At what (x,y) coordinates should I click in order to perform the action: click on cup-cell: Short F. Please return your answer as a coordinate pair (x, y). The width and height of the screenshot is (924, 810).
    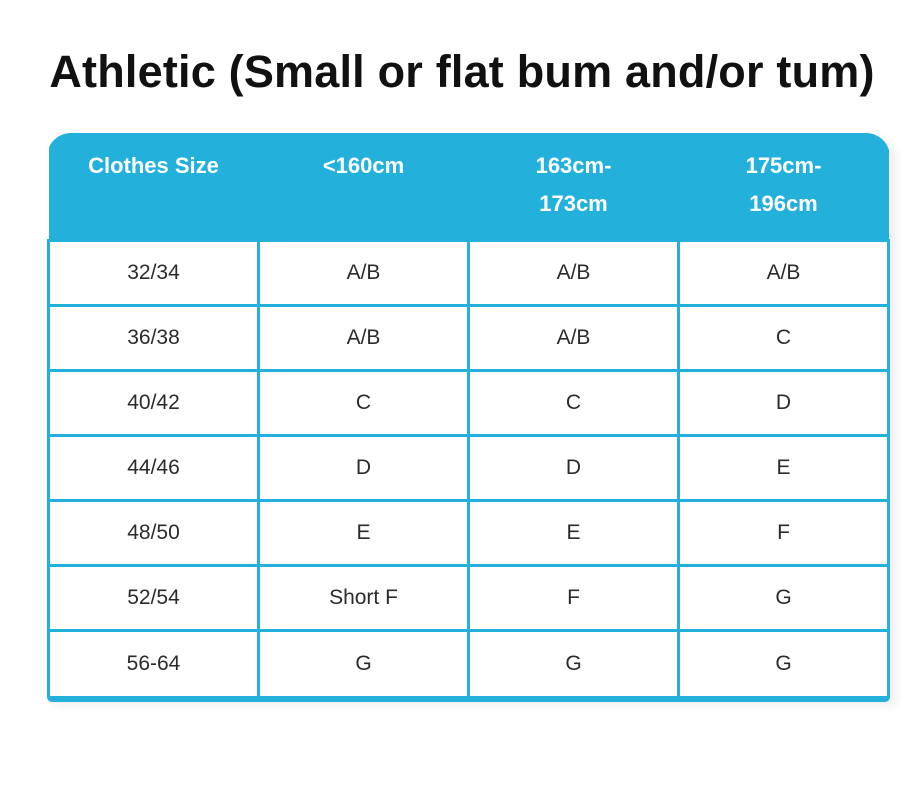
    Looking at the image, I should click on (363, 598).